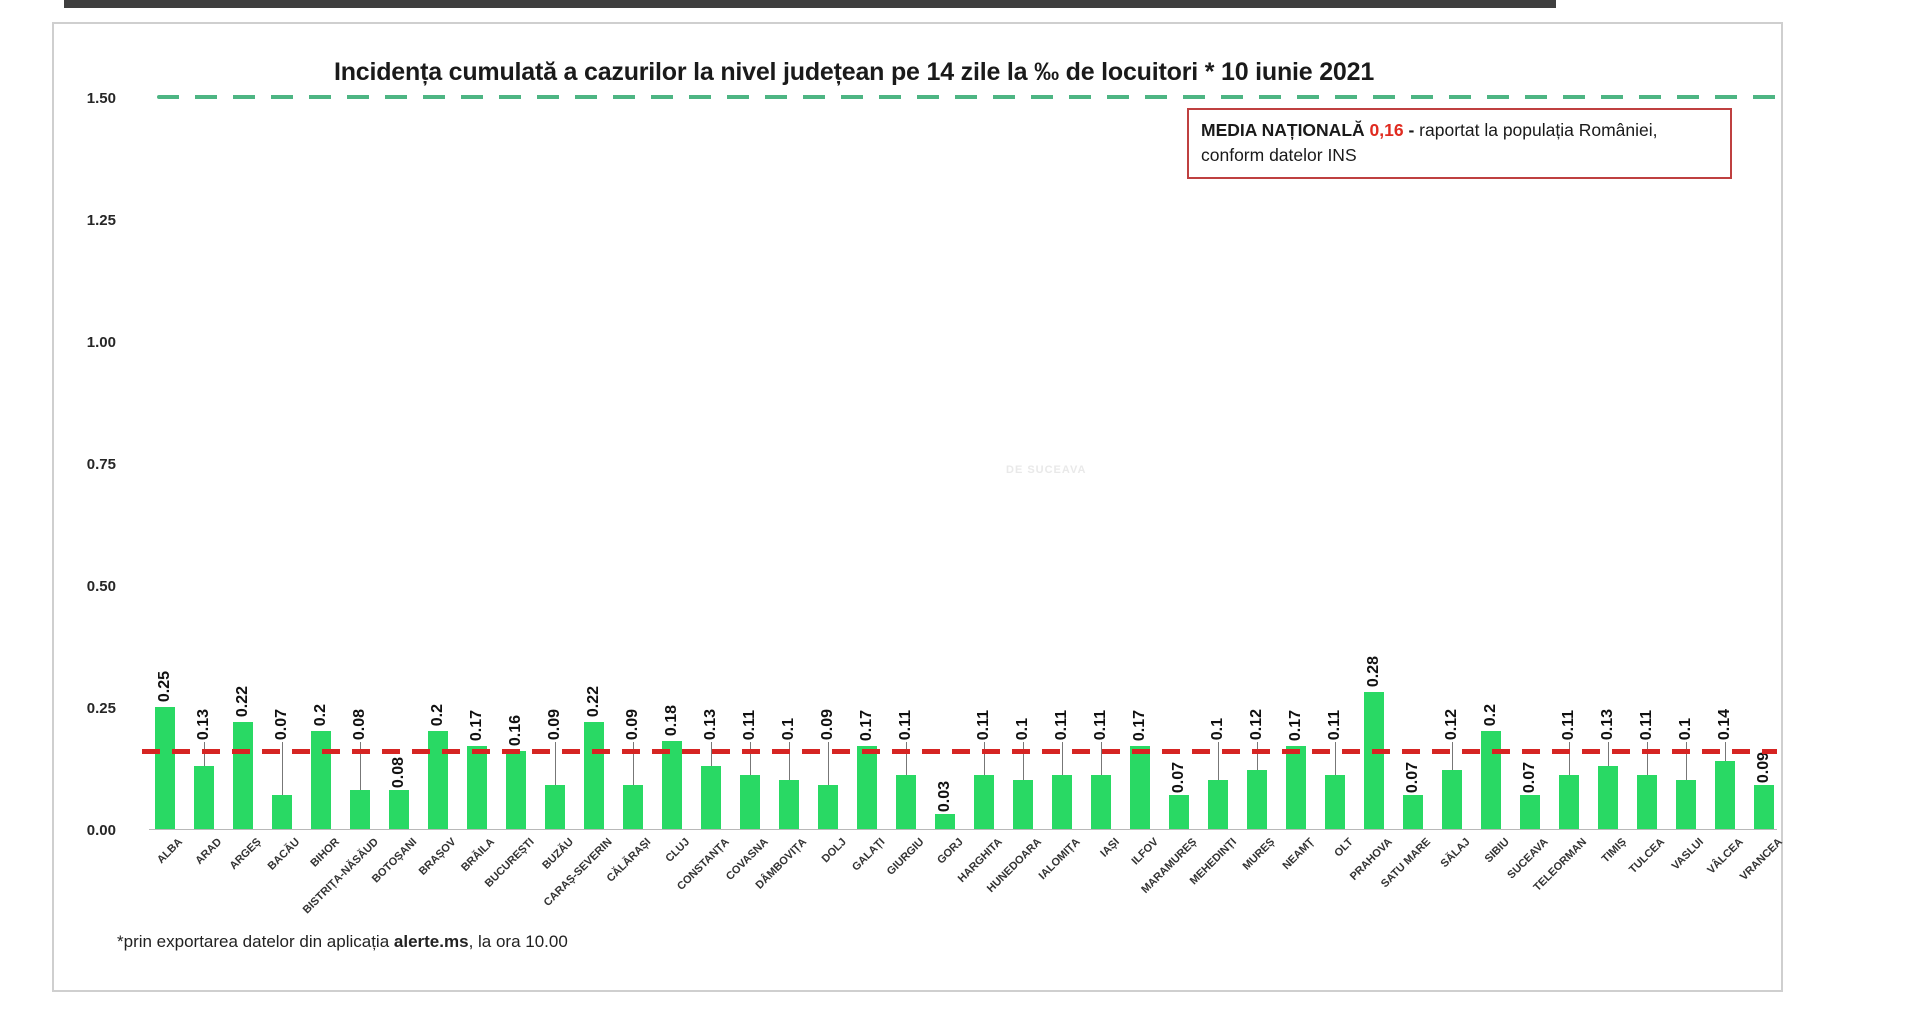 The image size is (1920, 1015). I want to click on y-tick-label: 0.00, so click(101, 830).